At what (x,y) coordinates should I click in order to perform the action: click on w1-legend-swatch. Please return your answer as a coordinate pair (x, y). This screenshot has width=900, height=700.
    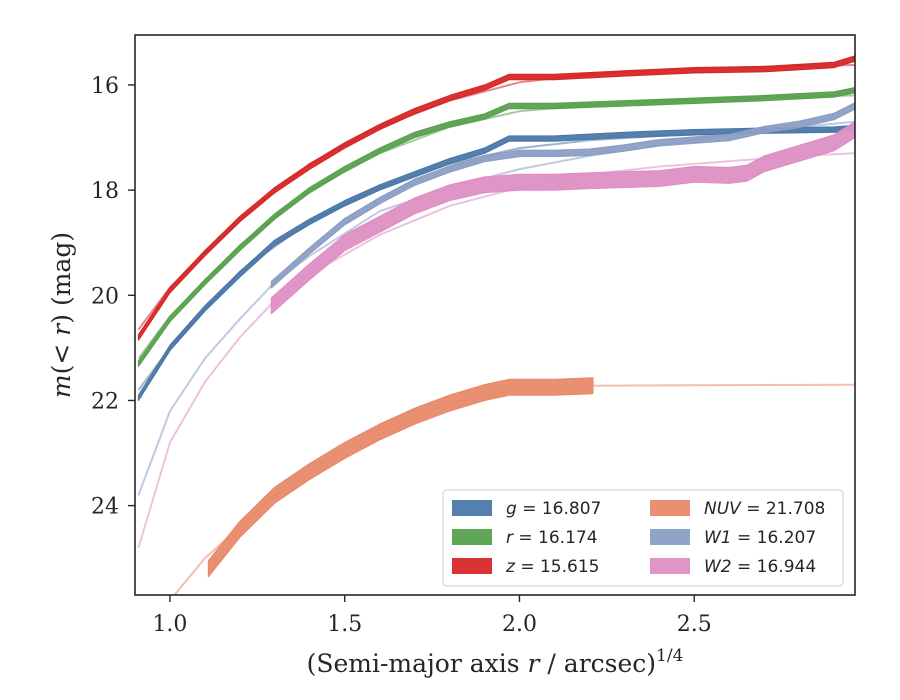
    Looking at the image, I should click on (670, 537).